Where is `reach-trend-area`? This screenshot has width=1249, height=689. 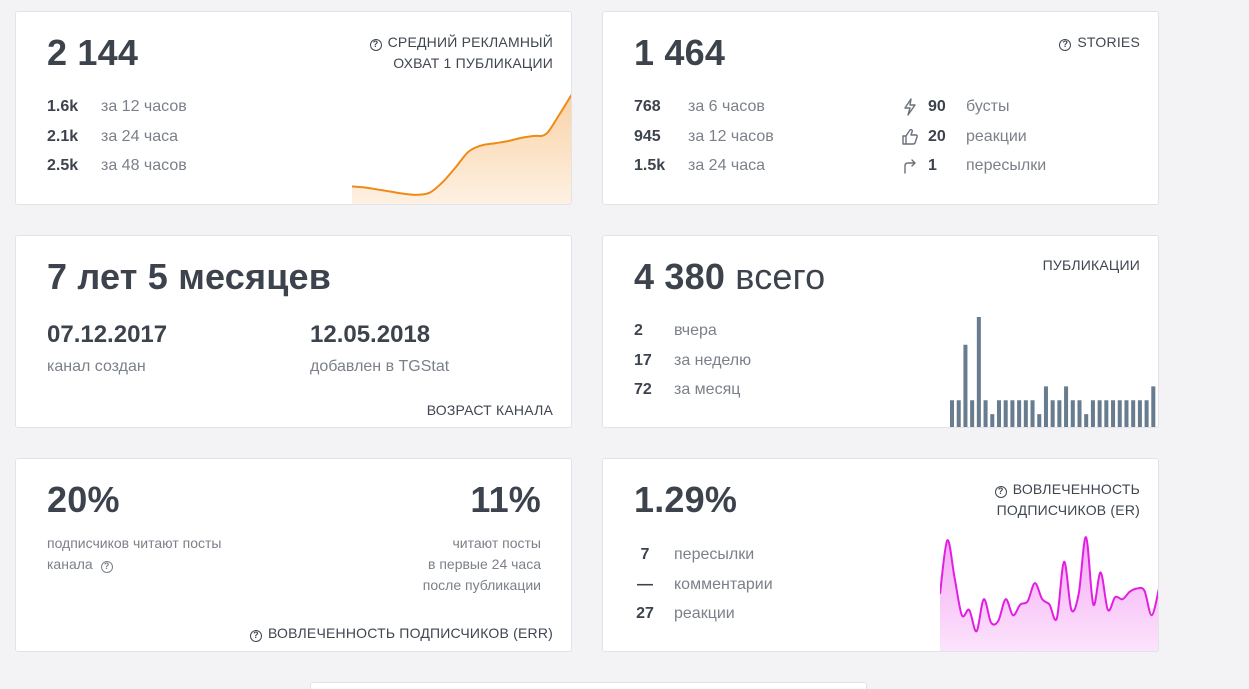 reach-trend-area is located at coordinates (461, 149).